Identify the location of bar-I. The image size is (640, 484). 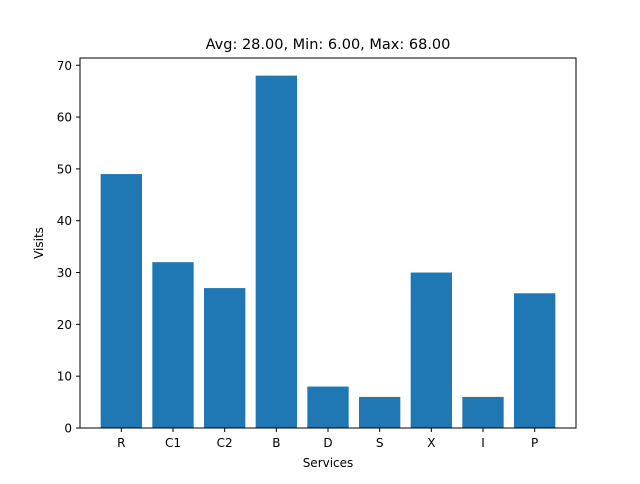
(483, 412).